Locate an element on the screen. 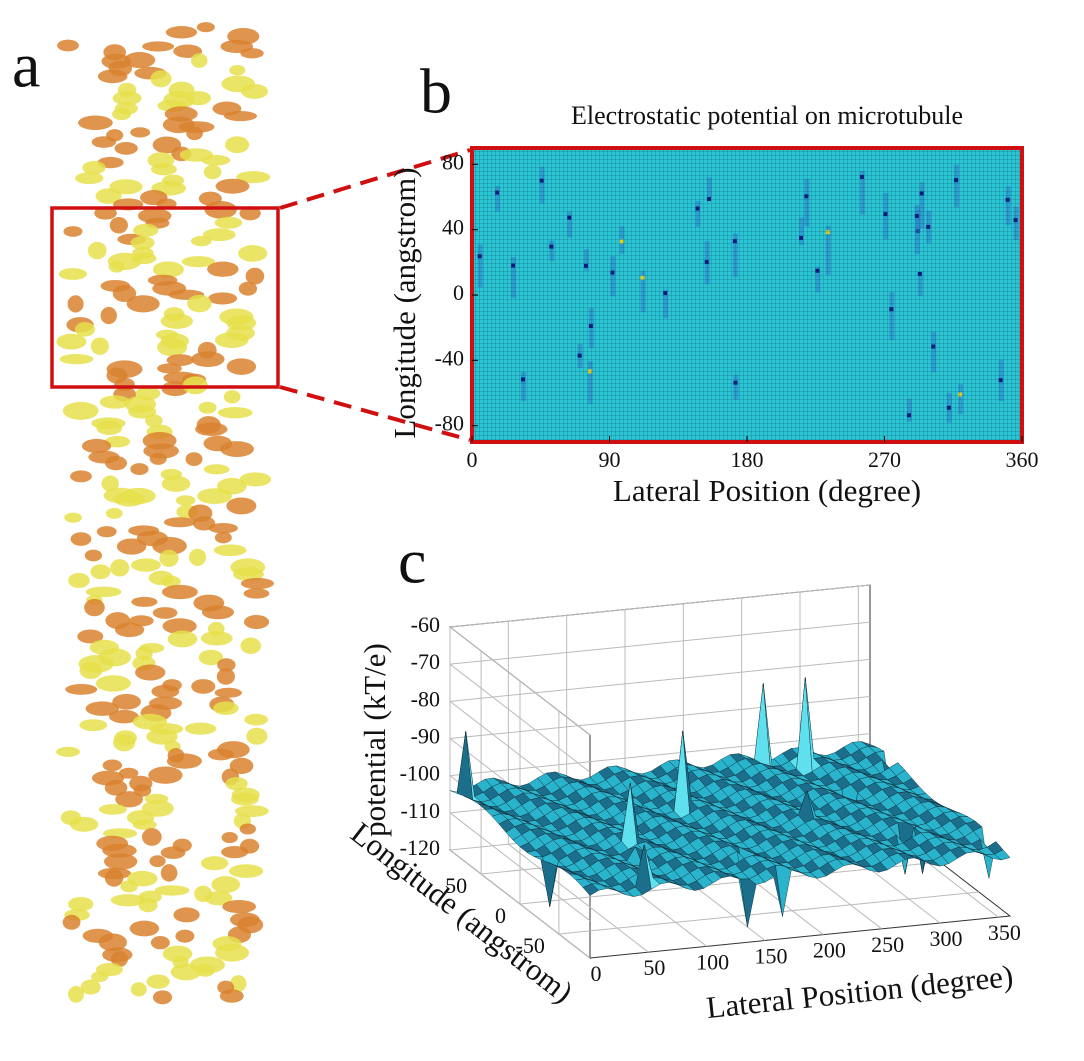  y-tick-label: 50 is located at coordinates (456, 885).